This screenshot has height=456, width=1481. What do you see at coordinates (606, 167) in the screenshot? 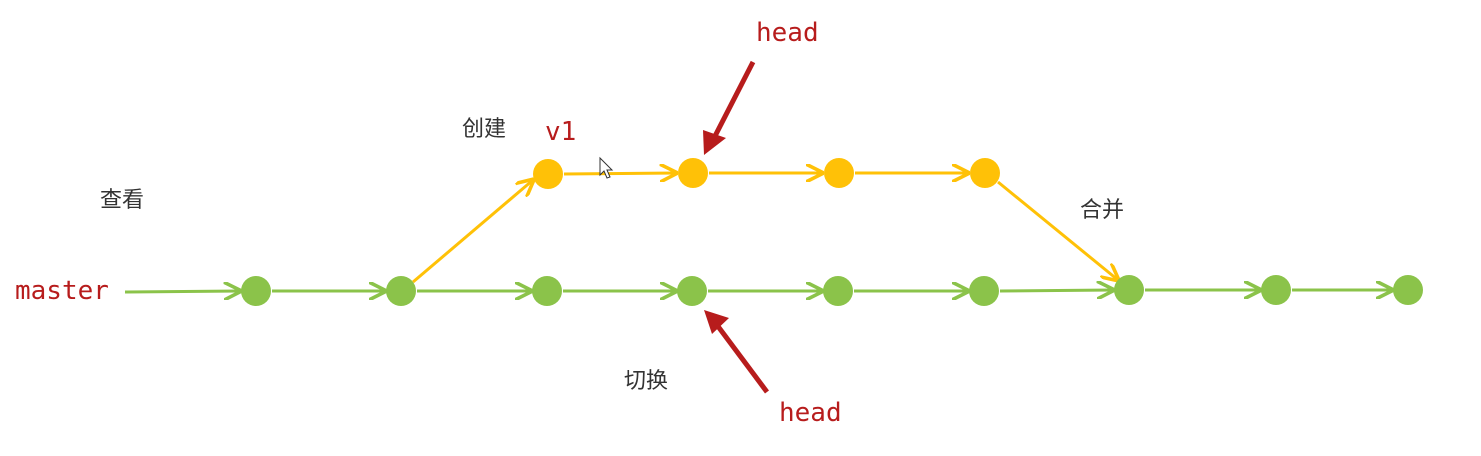
I see `mouse-cursor-icon` at bounding box center [606, 167].